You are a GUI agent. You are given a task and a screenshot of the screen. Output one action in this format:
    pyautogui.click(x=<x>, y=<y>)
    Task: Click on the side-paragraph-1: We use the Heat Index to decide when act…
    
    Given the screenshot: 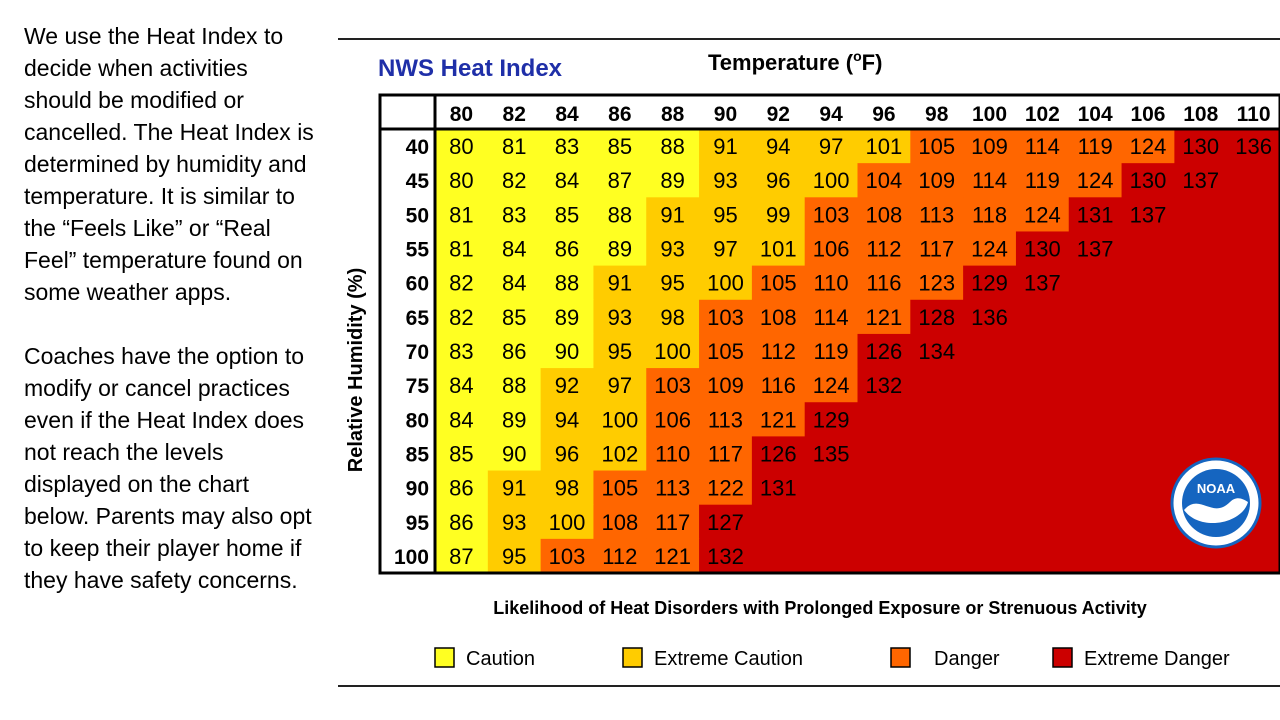 What is the action you would take?
    pyautogui.click(x=169, y=164)
    